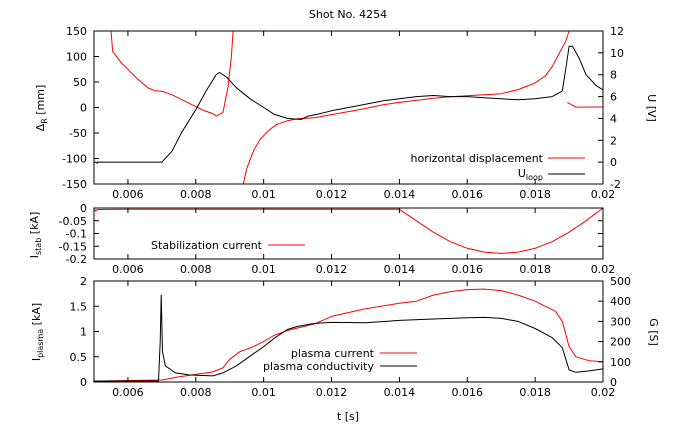 Image resolution: width=677 pixels, height=430 pixels. Describe the element at coordinates (80, 82) in the screenshot. I see `y-tick-label: 50` at that location.